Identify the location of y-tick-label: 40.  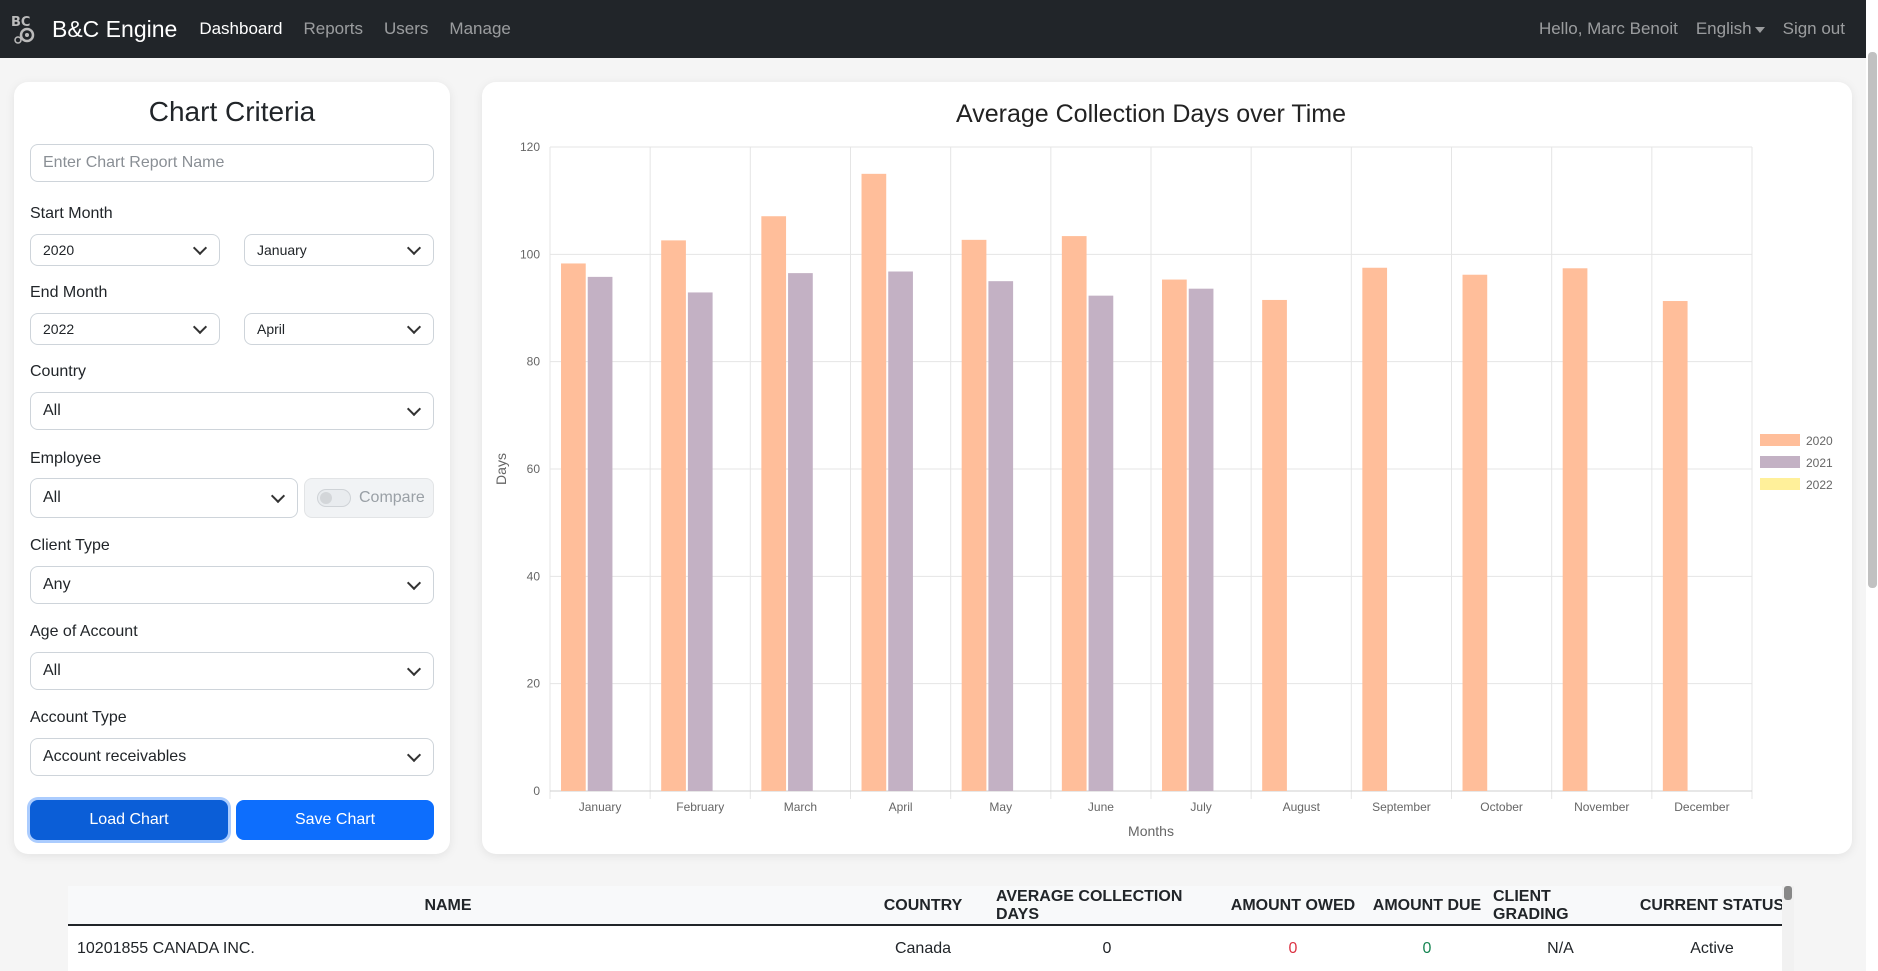
(534, 576).